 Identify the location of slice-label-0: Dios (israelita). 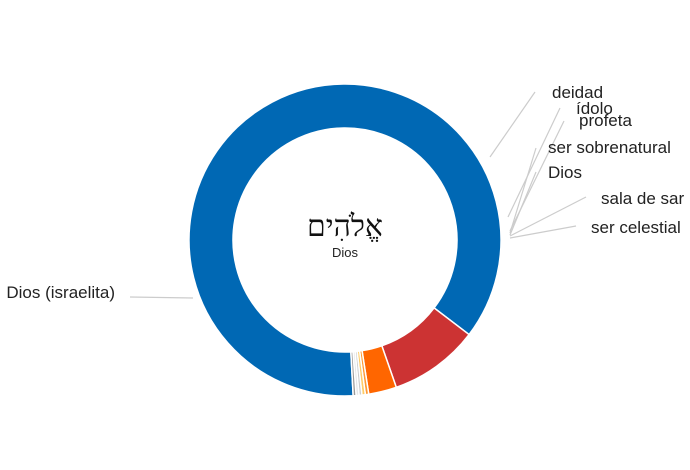
(60, 292).